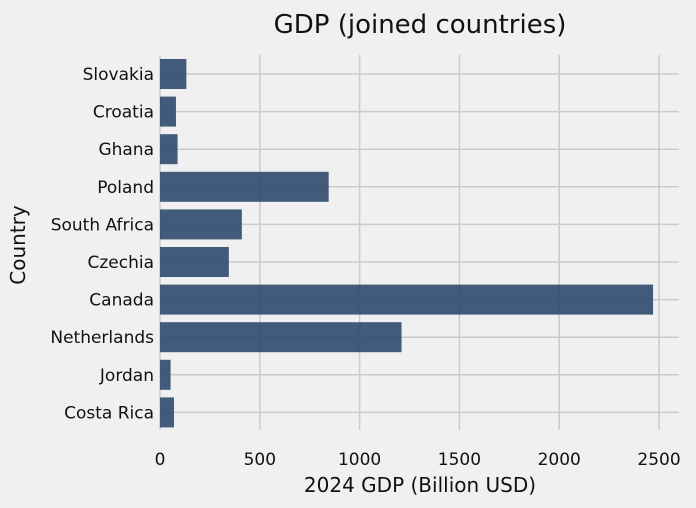  Describe the element at coordinates (126, 376) in the screenshot. I see `y-tick-label: Jordan` at that location.